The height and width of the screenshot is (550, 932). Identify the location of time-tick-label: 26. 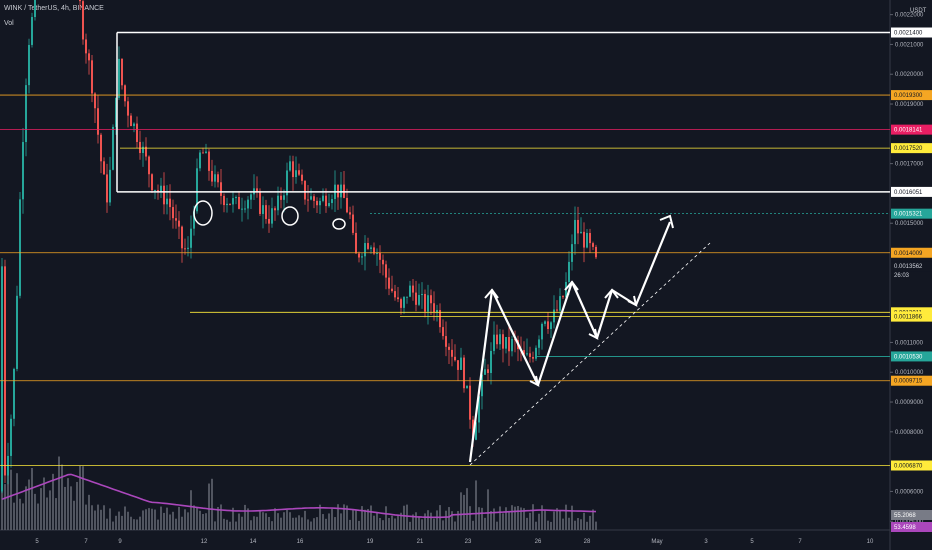
(538, 542).